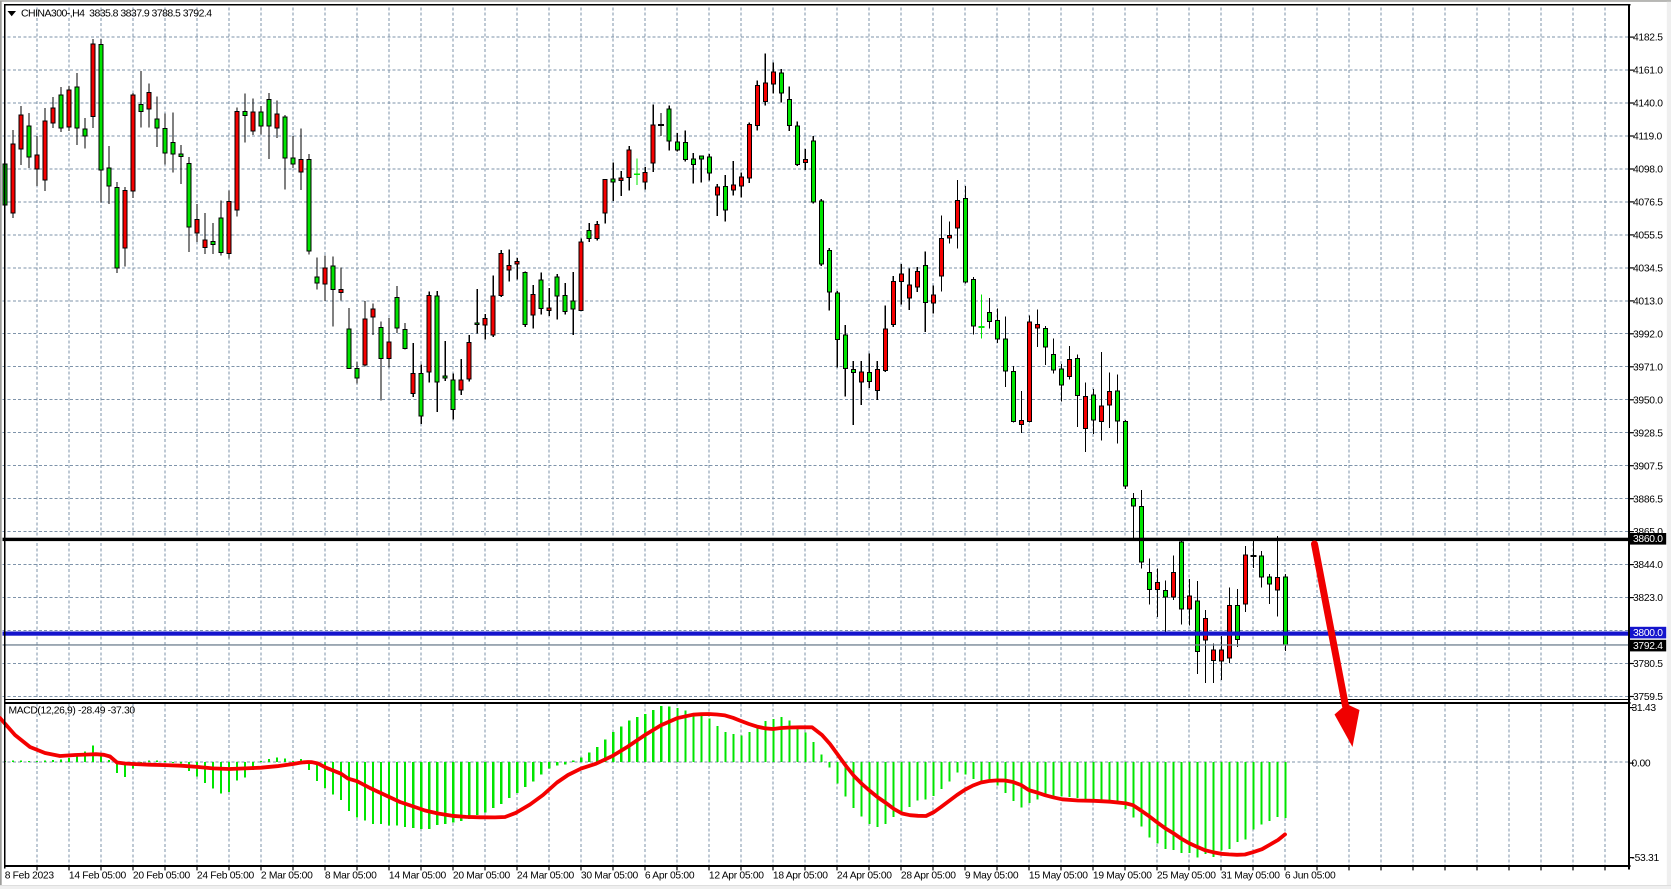 Image resolution: width=1671 pixels, height=889 pixels. I want to click on svg-text: 15 May 05:00, so click(1058, 875).